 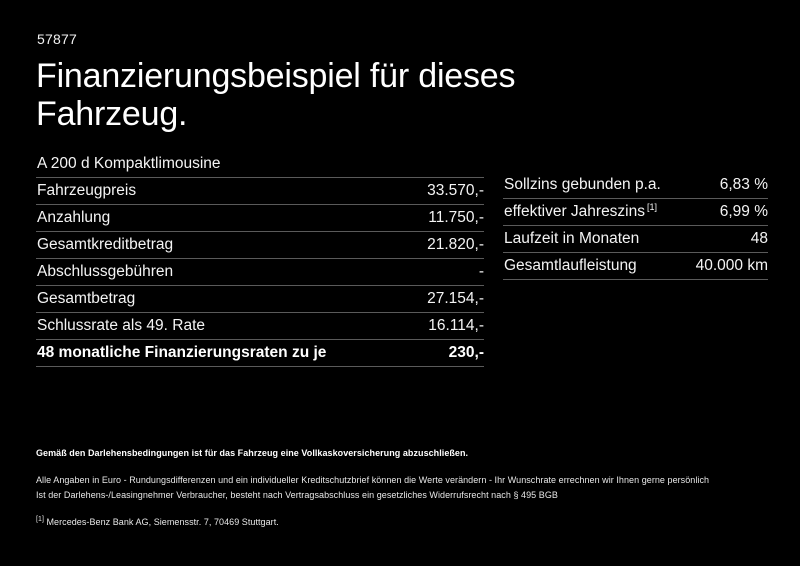 What do you see at coordinates (74, 217) in the screenshot?
I see `row-label: Anzahlung` at bounding box center [74, 217].